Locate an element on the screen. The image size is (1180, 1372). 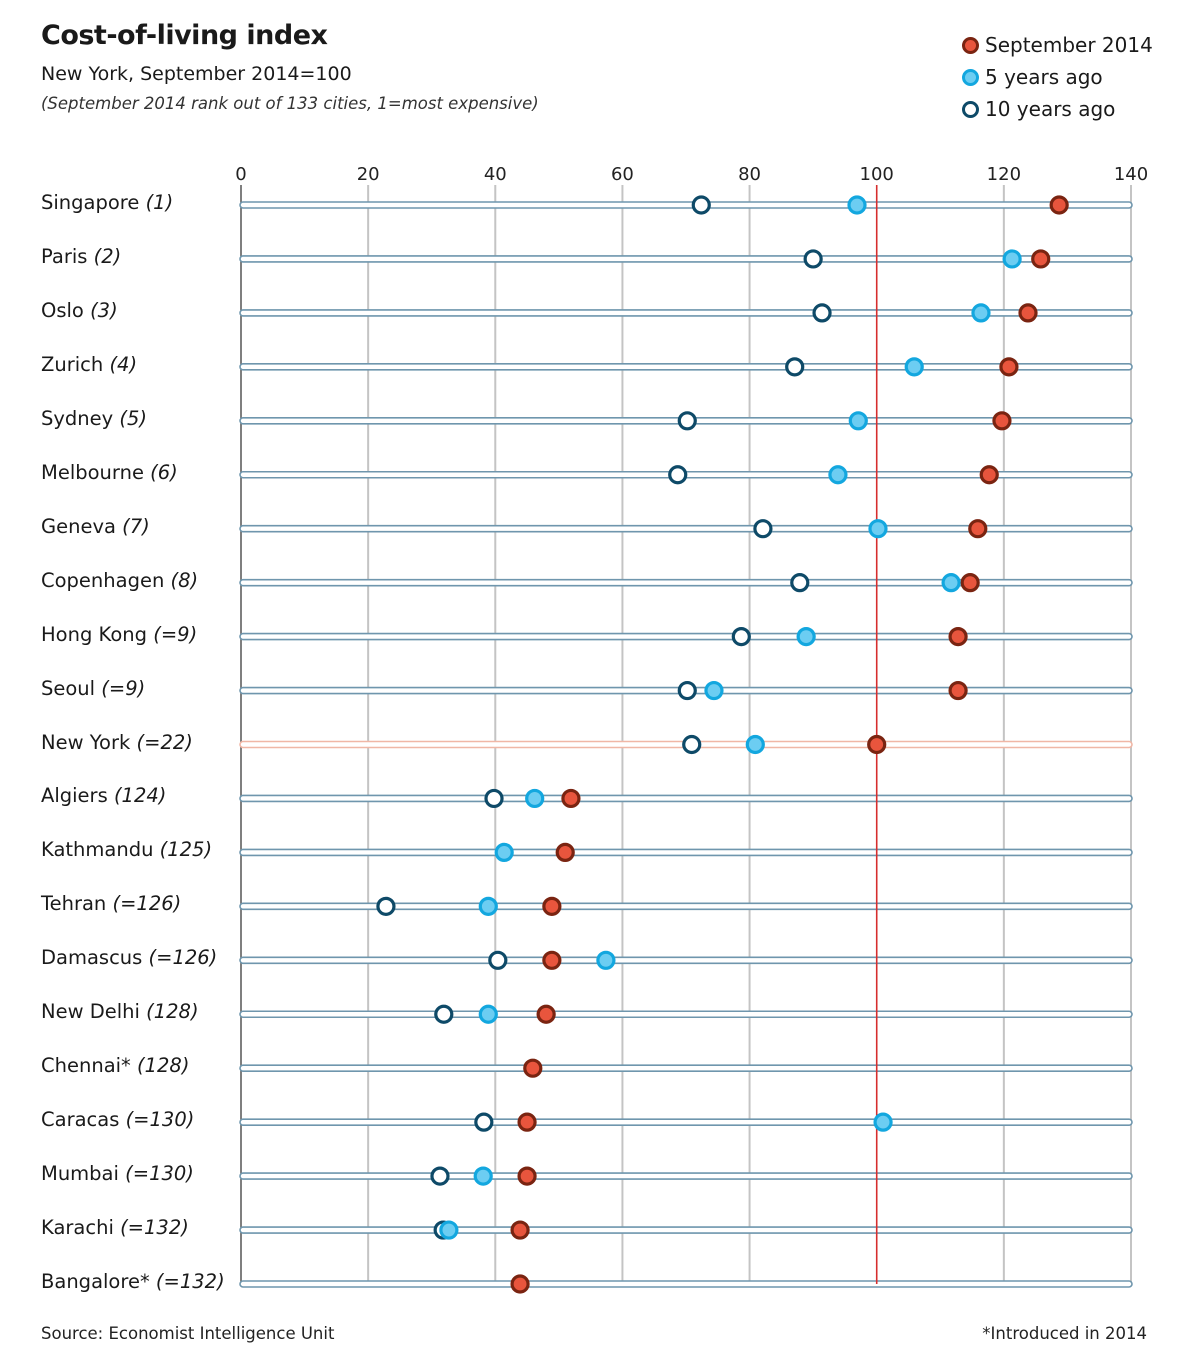
city-name: New Delhi is located at coordinates (94, 1012).